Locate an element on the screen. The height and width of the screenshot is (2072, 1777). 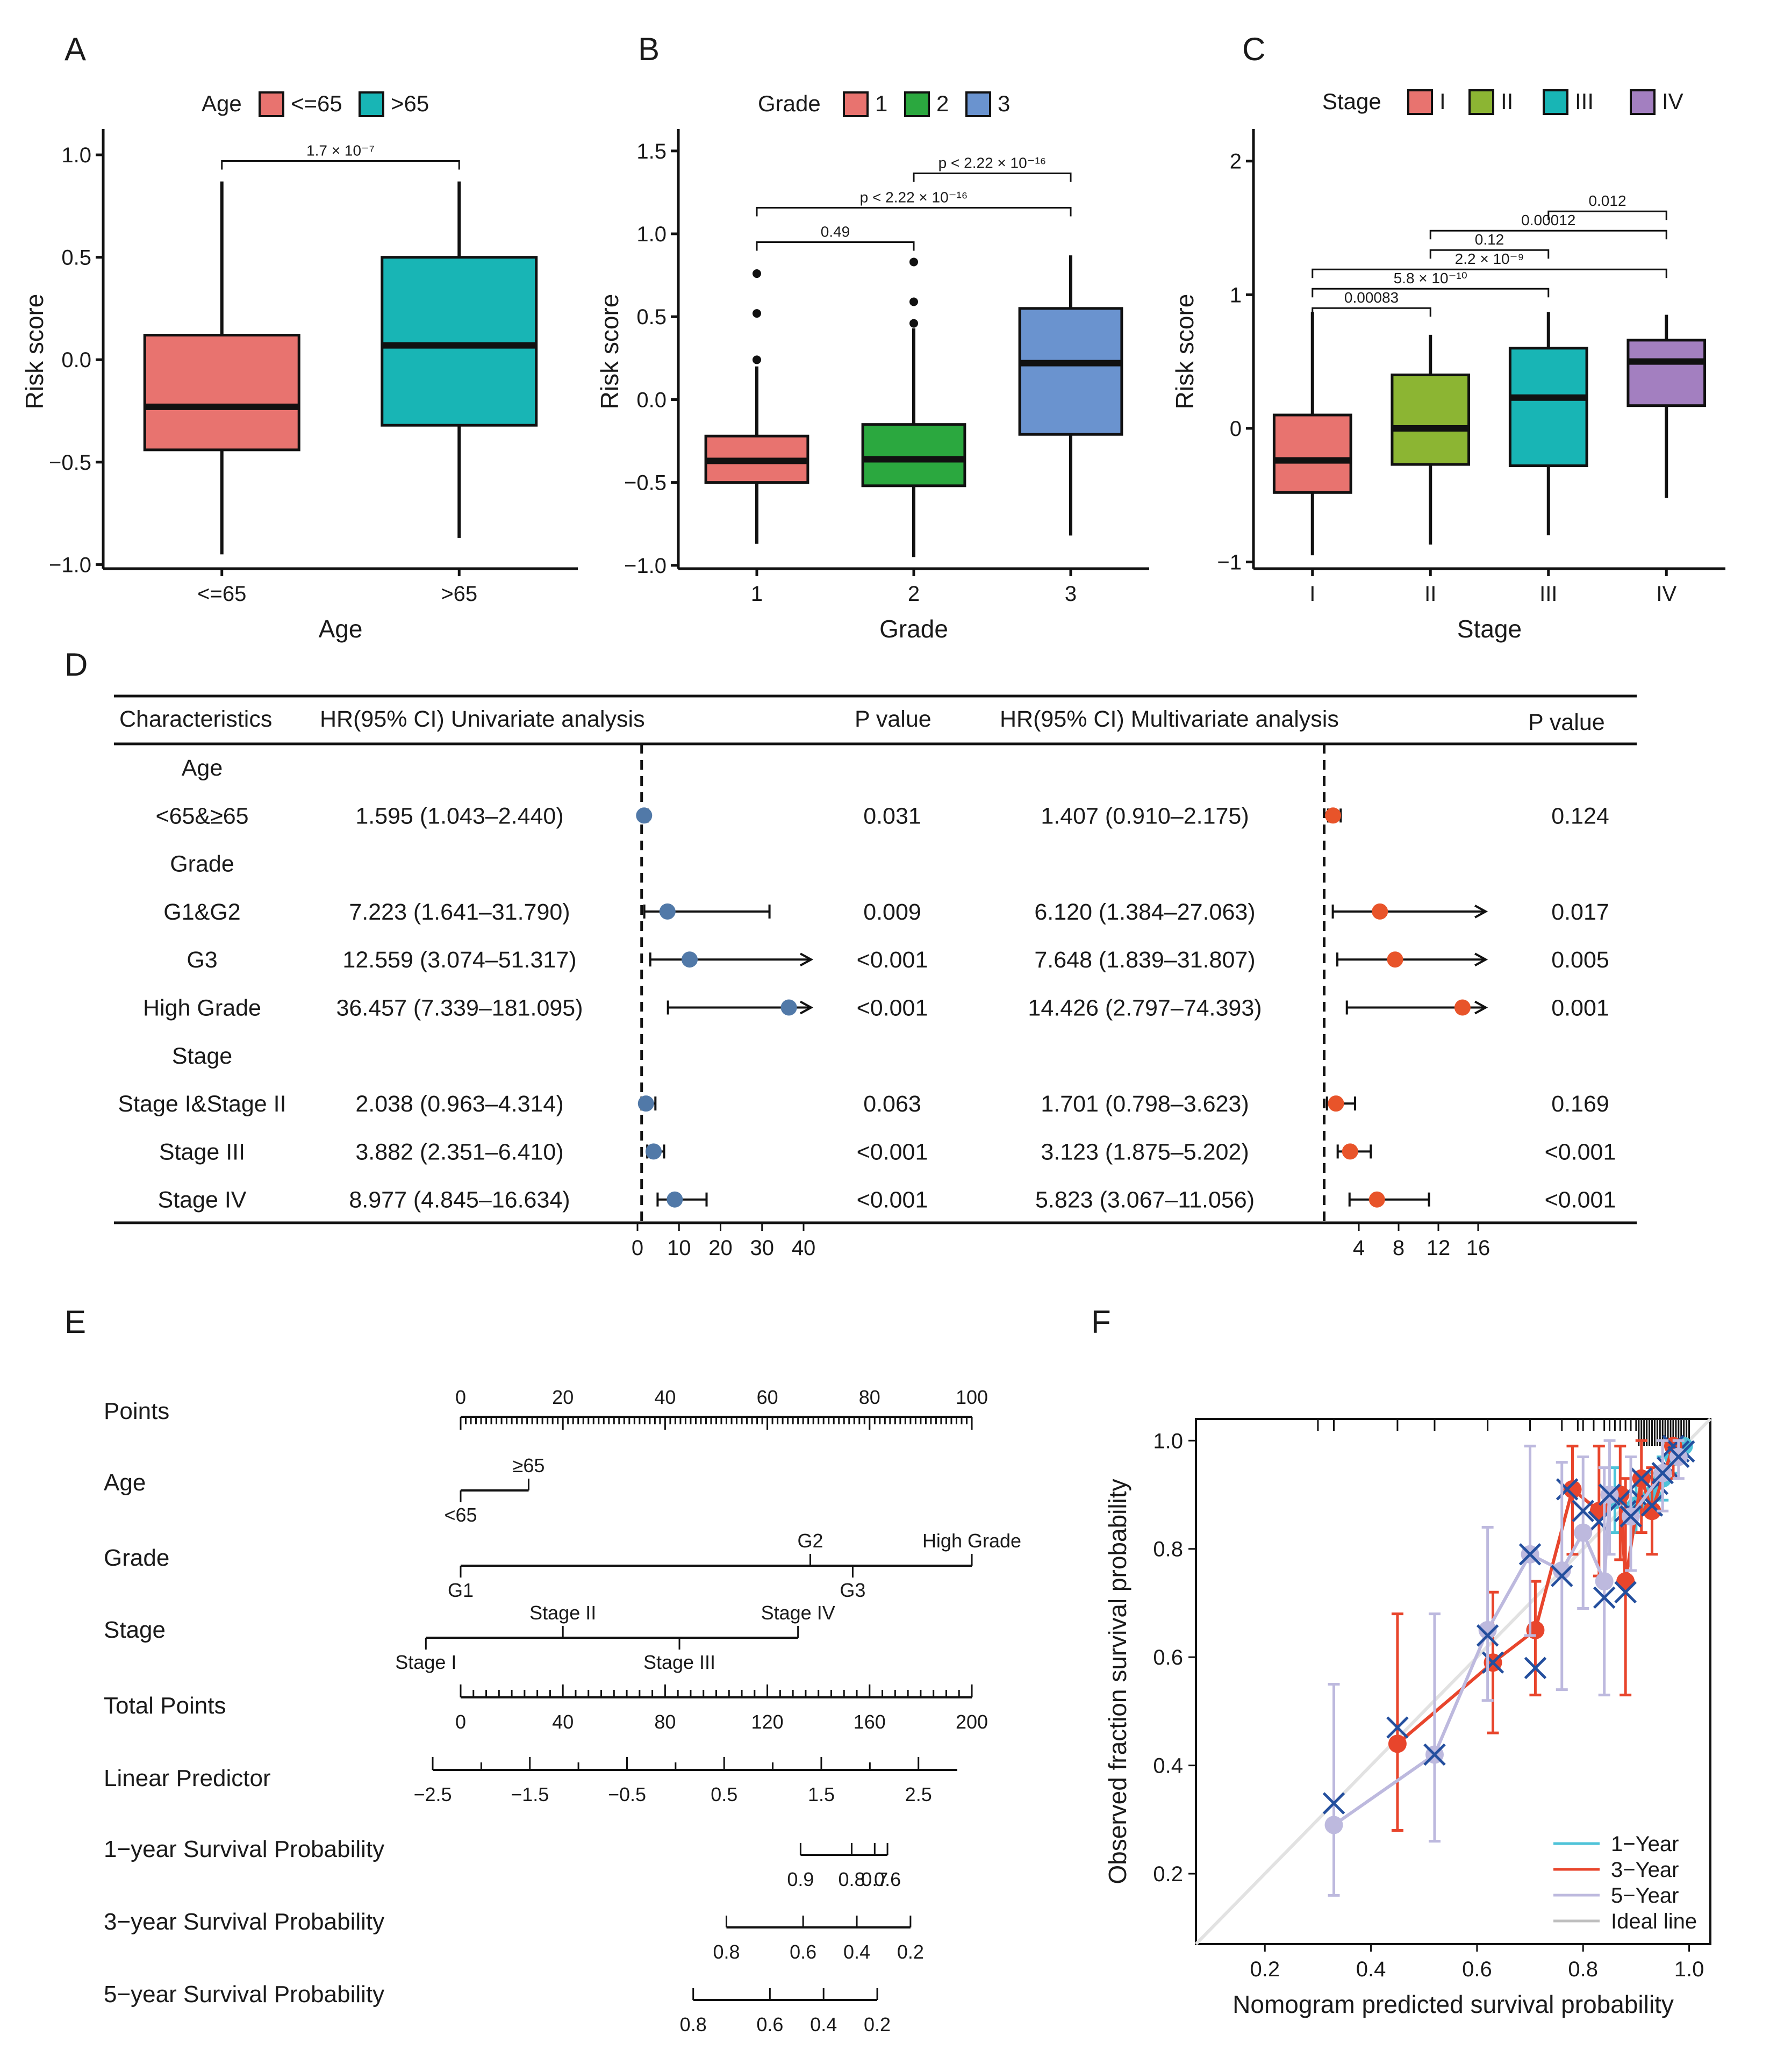
x-tick-label: 1.0 is located at coordinates (1689, 1969).